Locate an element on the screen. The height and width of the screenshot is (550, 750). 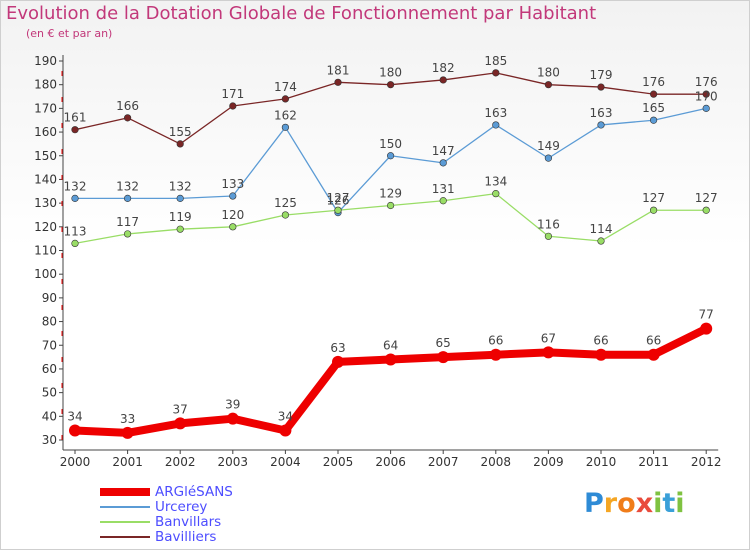
data-label: 113 is located at coordinates (75, 231).